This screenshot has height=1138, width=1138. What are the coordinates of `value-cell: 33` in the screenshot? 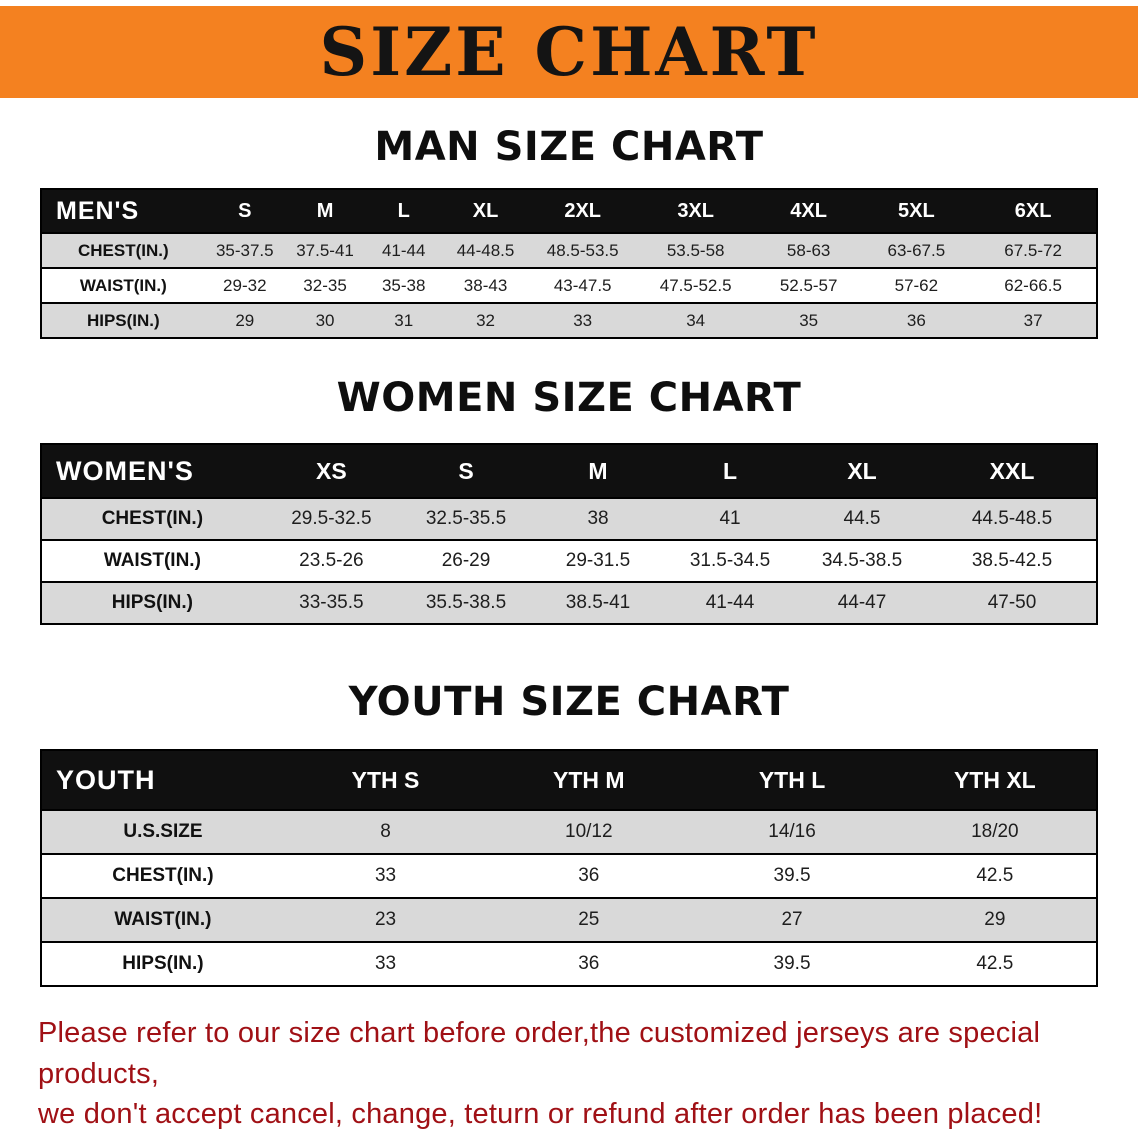 It's located at (385, 876).